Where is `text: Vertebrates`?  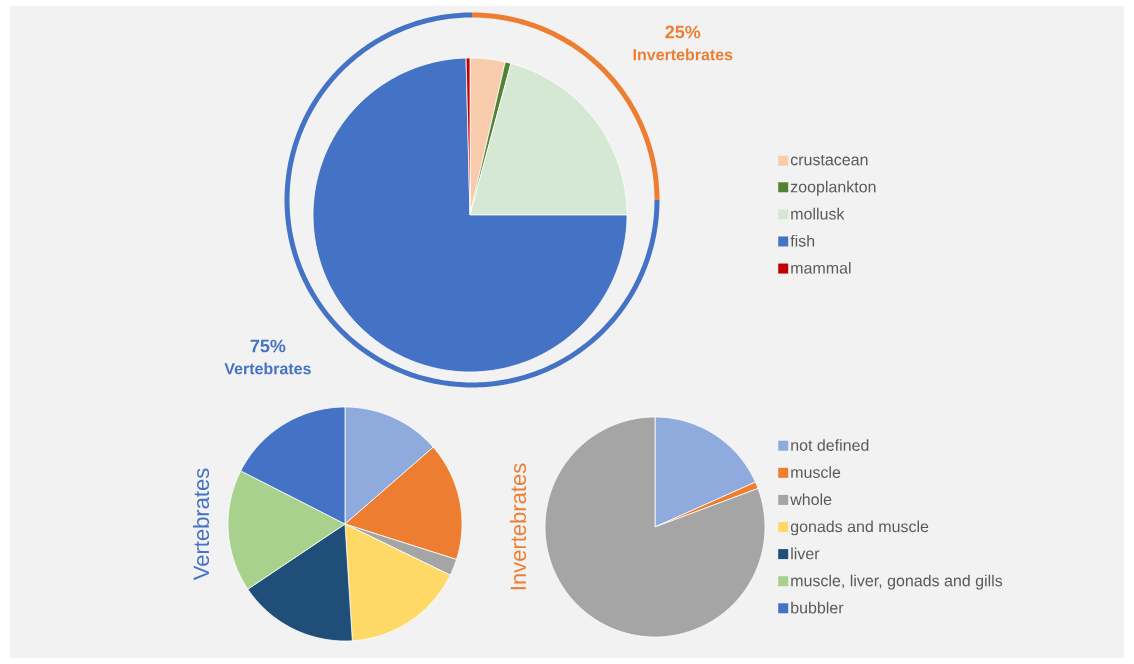
text: Vertebrates is located at coordinates (201, 524).